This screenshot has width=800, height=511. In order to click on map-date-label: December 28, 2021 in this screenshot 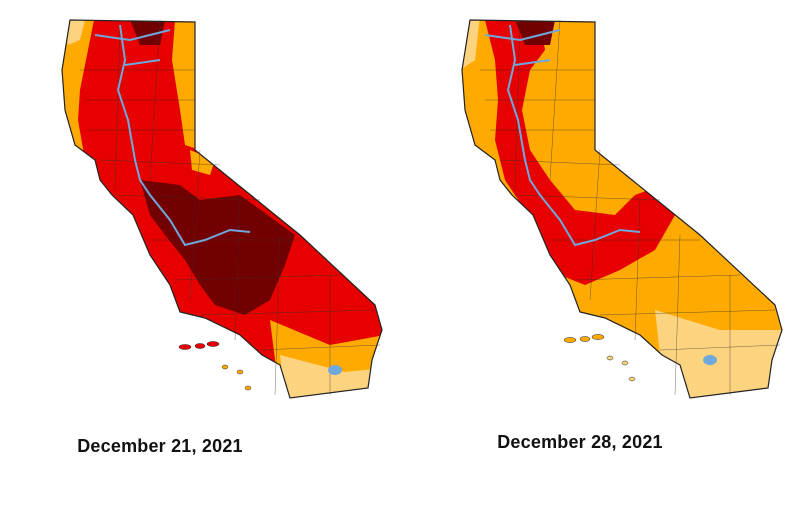, I will do `click(580, 442)`.